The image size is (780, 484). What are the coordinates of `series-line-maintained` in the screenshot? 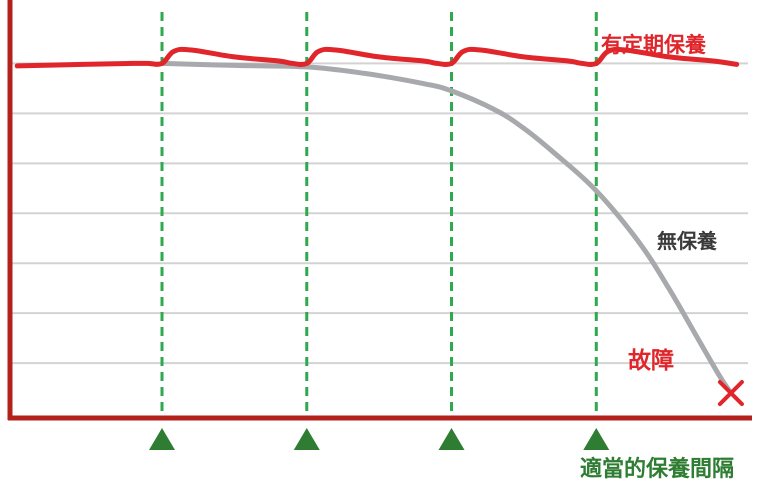 It's located at (377, 57).